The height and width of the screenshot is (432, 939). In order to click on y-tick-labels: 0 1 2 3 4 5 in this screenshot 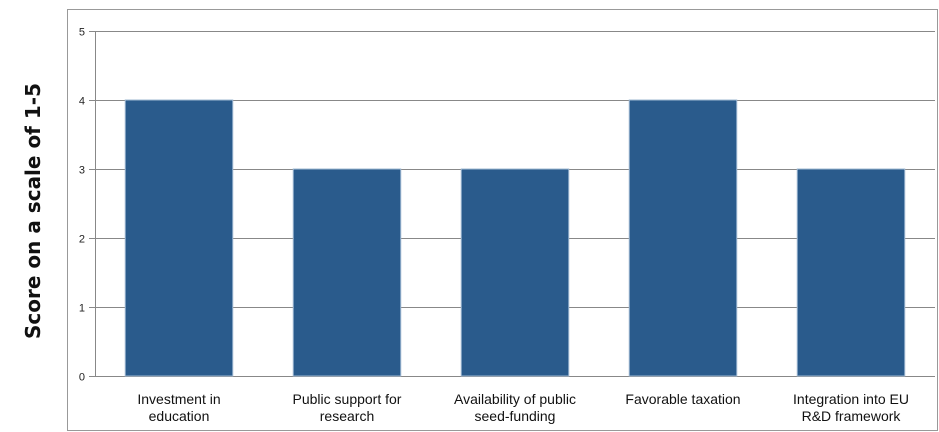, I will do `click(82, 205)`.